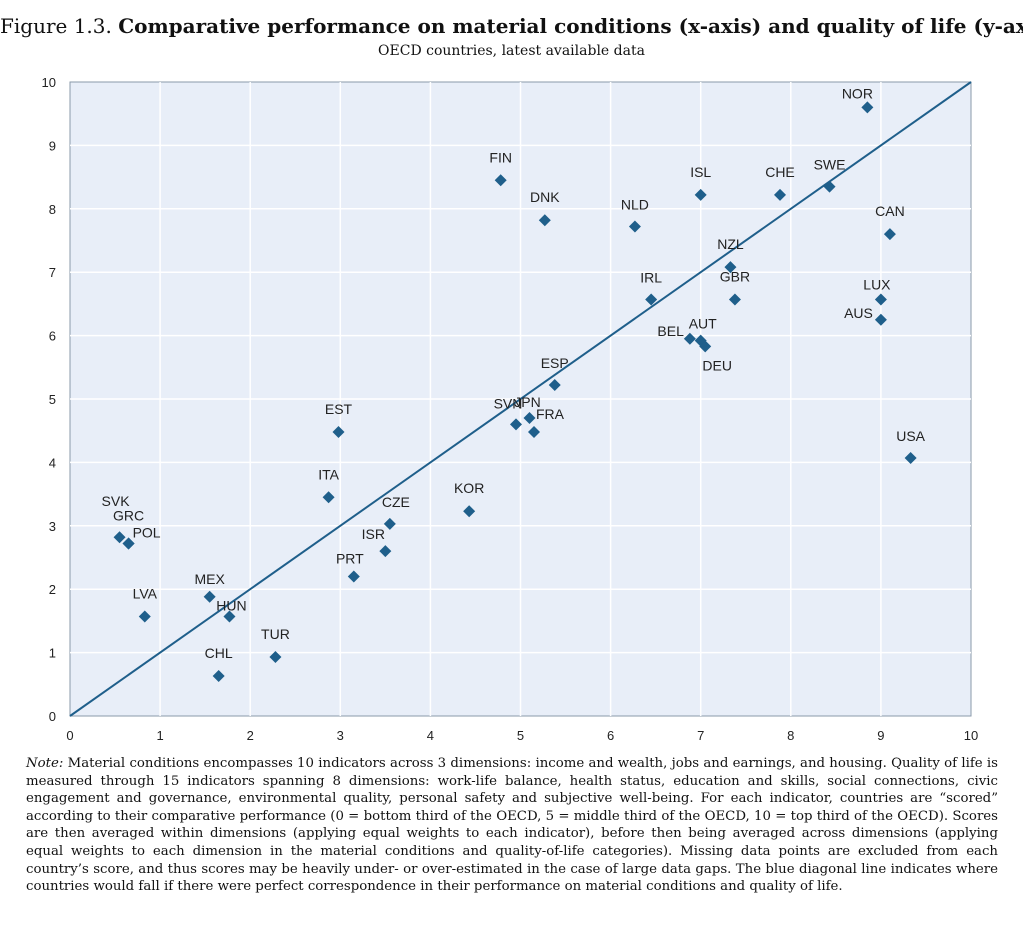 Image resolution: width=1023 pixels, height=932 pixels. What do you see at coordinates (275, 634) in the screenshot?
I see `label-tur: TUR` at bounding box center [275, 634].